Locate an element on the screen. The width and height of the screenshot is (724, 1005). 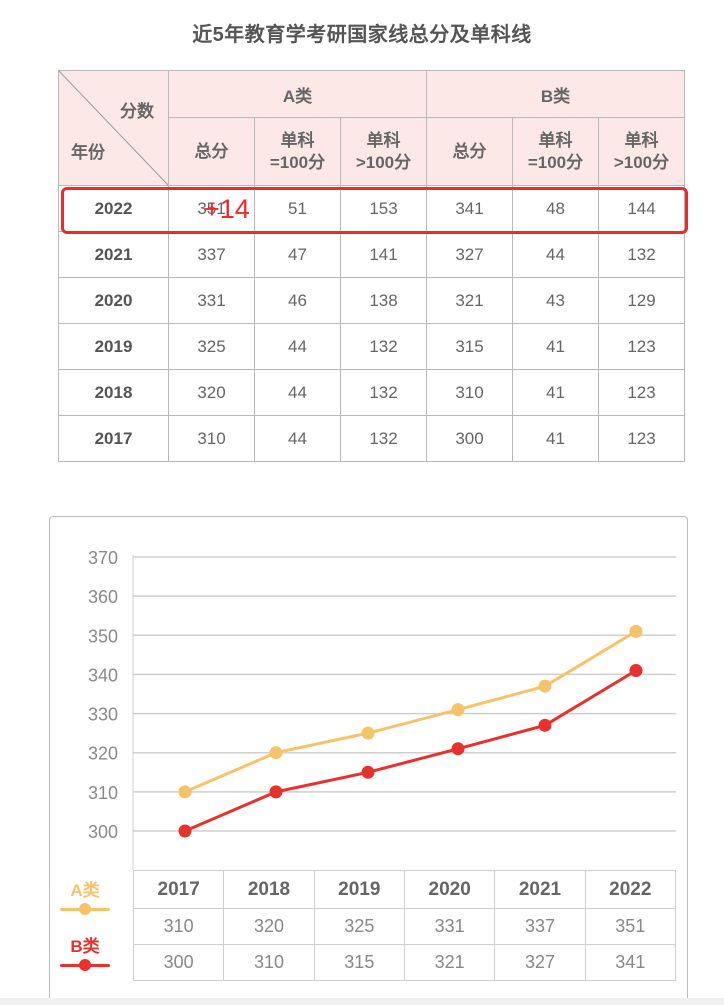
col-header-b-total: 总分 is located at coordinates (469, 151).